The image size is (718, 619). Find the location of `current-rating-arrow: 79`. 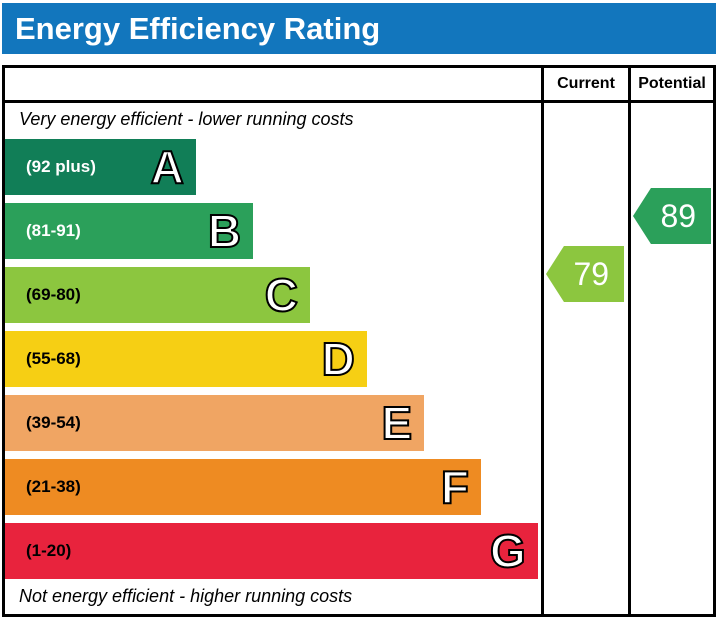

current-rating-arrow: 79 is located at coordinates (585, 274).